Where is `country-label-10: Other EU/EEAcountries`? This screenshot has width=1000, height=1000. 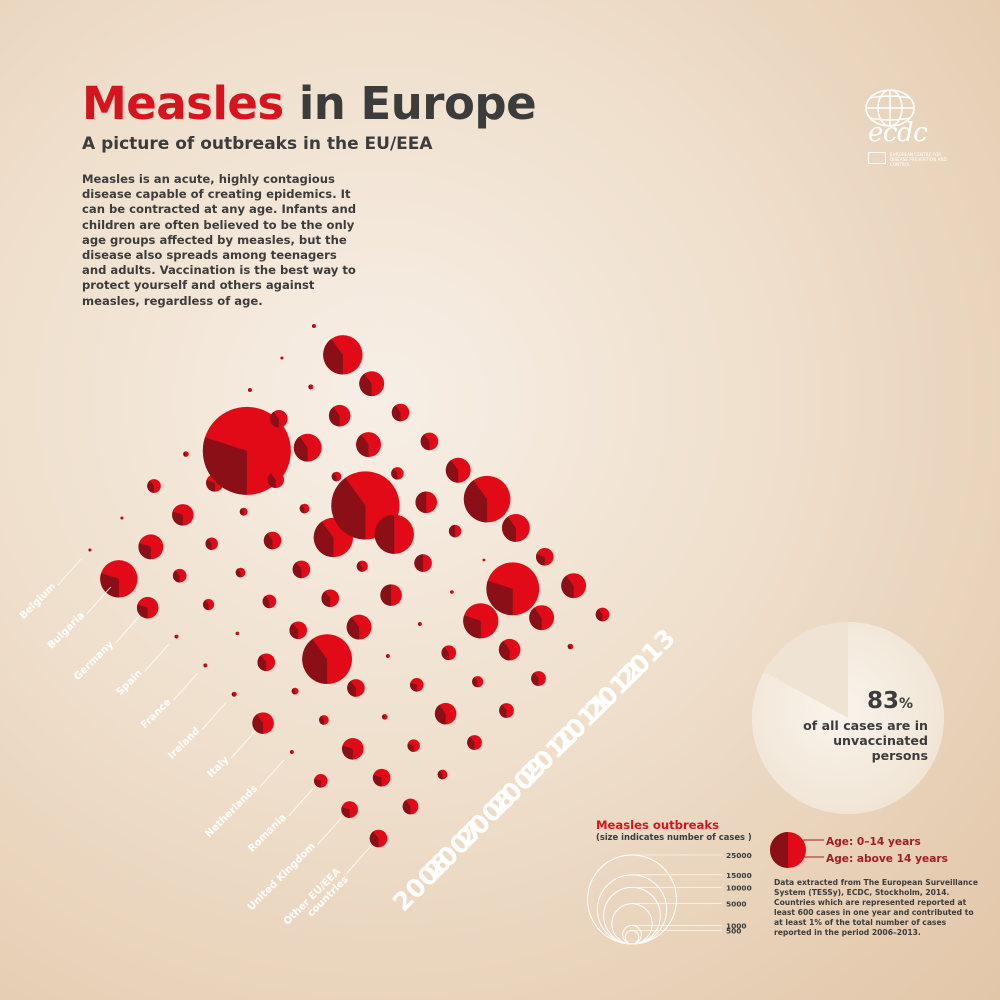 country-label-10: Other EU/EEAcountries is located at coordinates (316, 900).